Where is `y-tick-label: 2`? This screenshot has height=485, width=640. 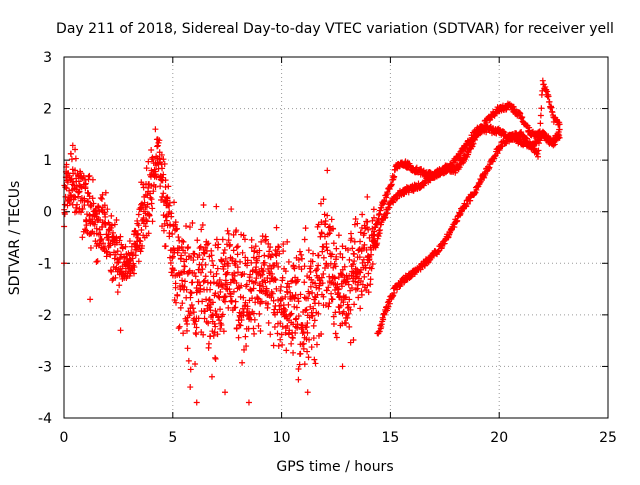
y-tick-label: 2 is located at coordinates (47, 110).